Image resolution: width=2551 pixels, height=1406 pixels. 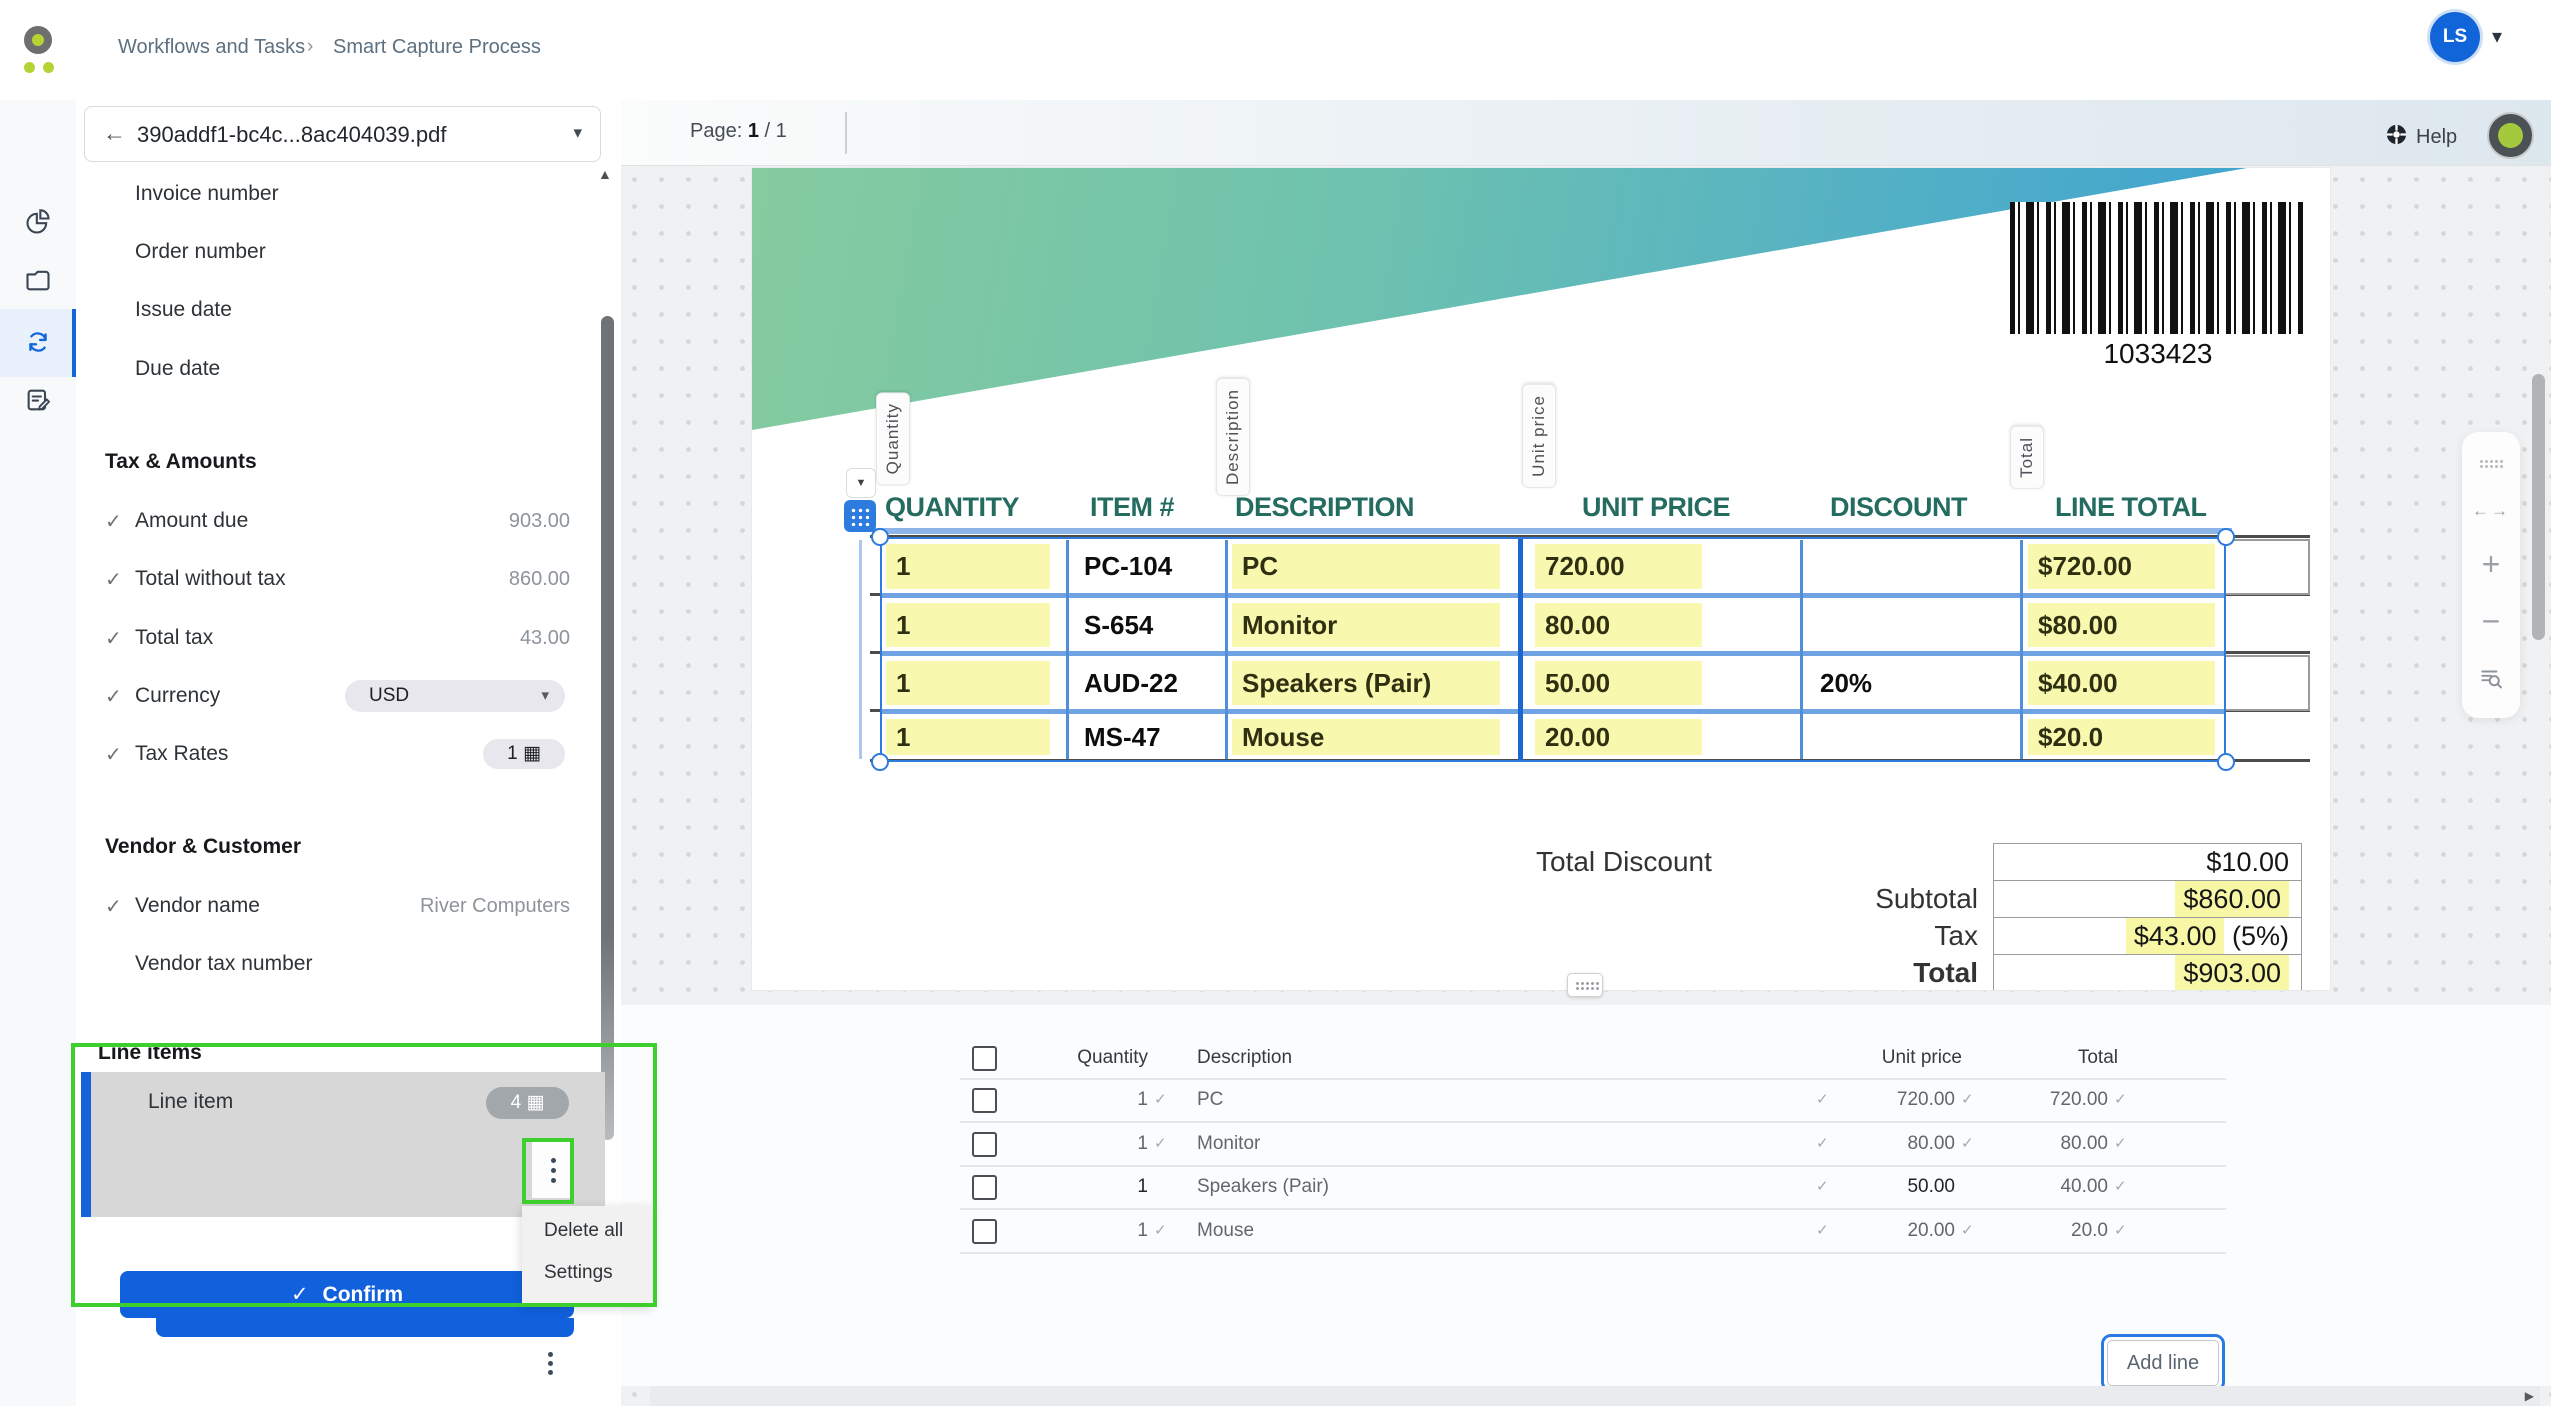 What do you see at coordinates (1520, 649) in the screenshot?
I see `grid-column-separator-active` at bounding box center [1520, 649].